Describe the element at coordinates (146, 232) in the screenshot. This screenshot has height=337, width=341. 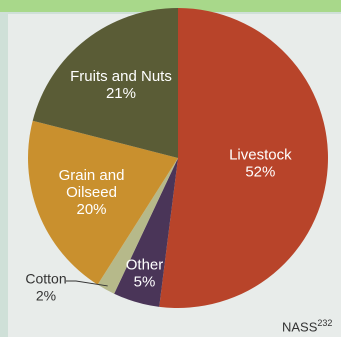
I see `pie-slice-other` at that location.